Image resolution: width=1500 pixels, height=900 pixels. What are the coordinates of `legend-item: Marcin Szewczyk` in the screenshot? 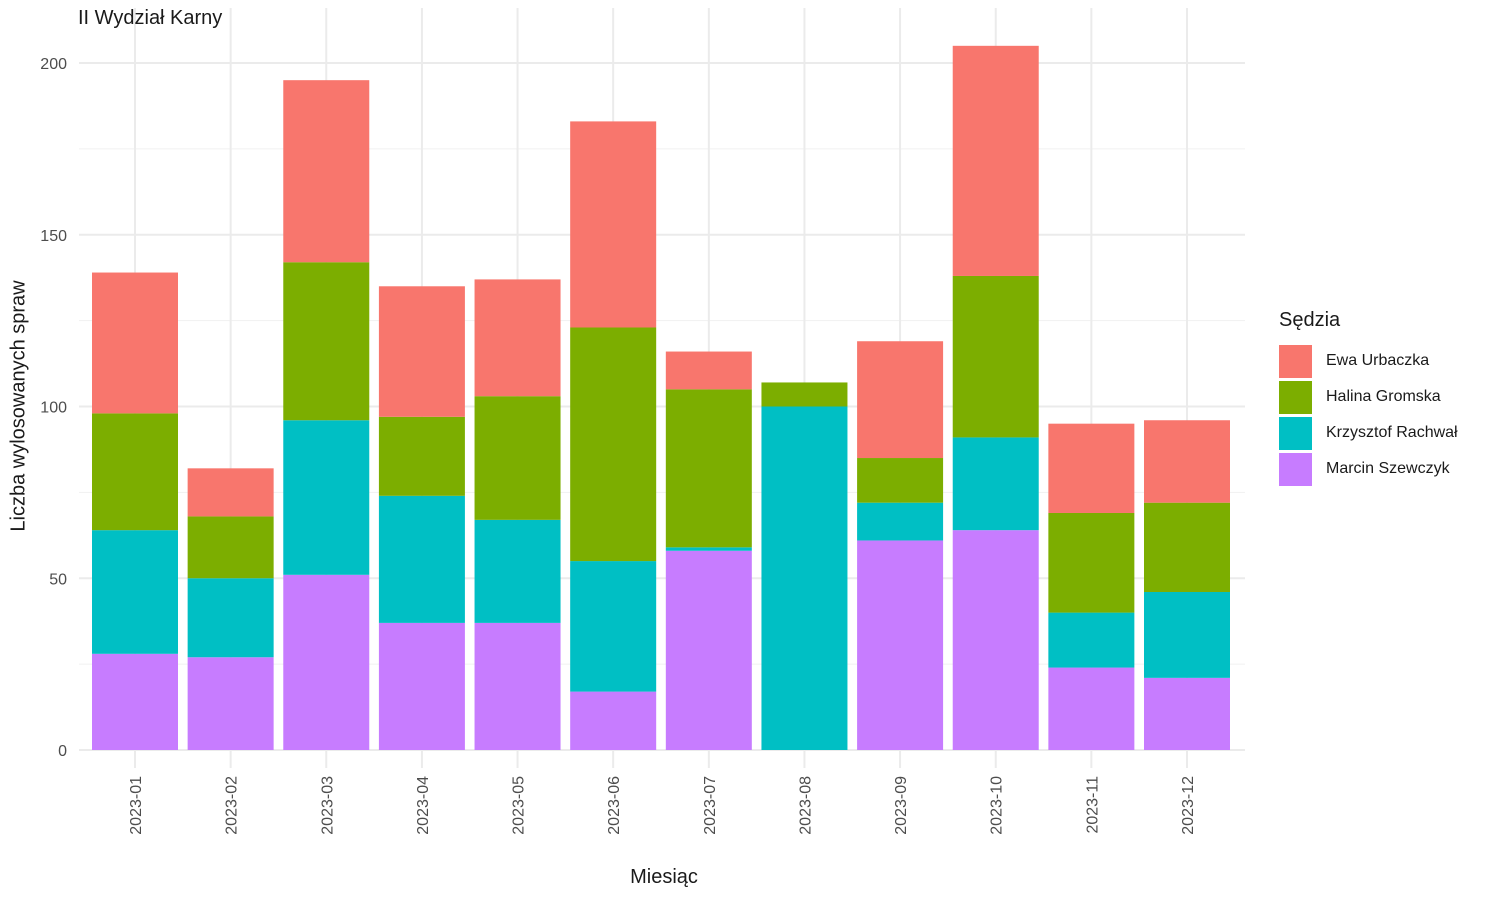 It's located at (1368, 469).